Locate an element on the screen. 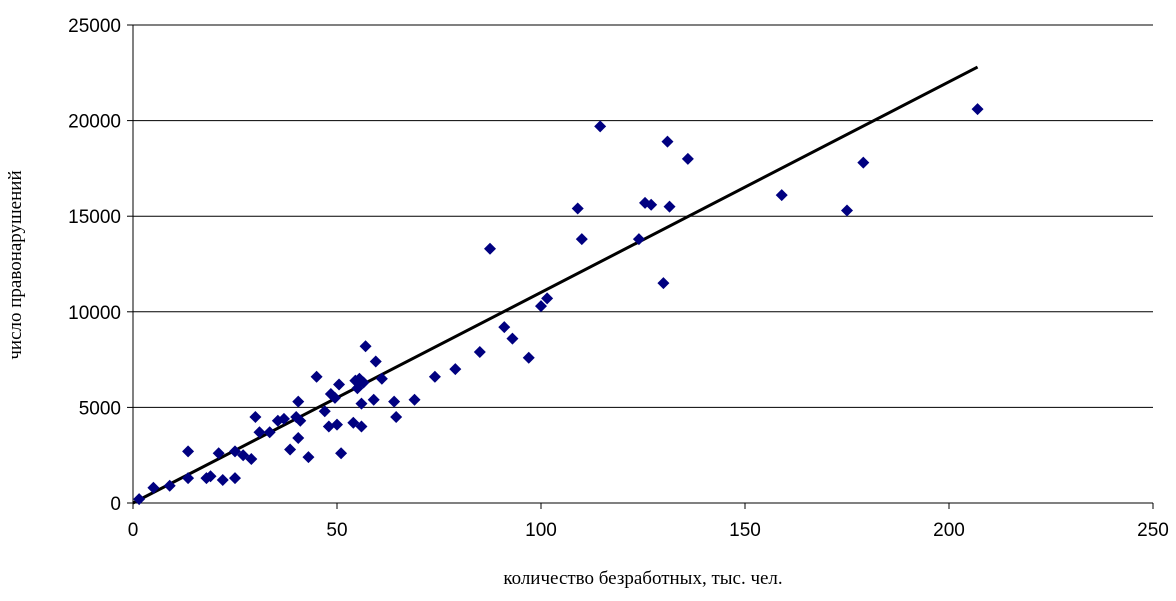  x-tick-label: 250 is located at coordinates (1153, 530).